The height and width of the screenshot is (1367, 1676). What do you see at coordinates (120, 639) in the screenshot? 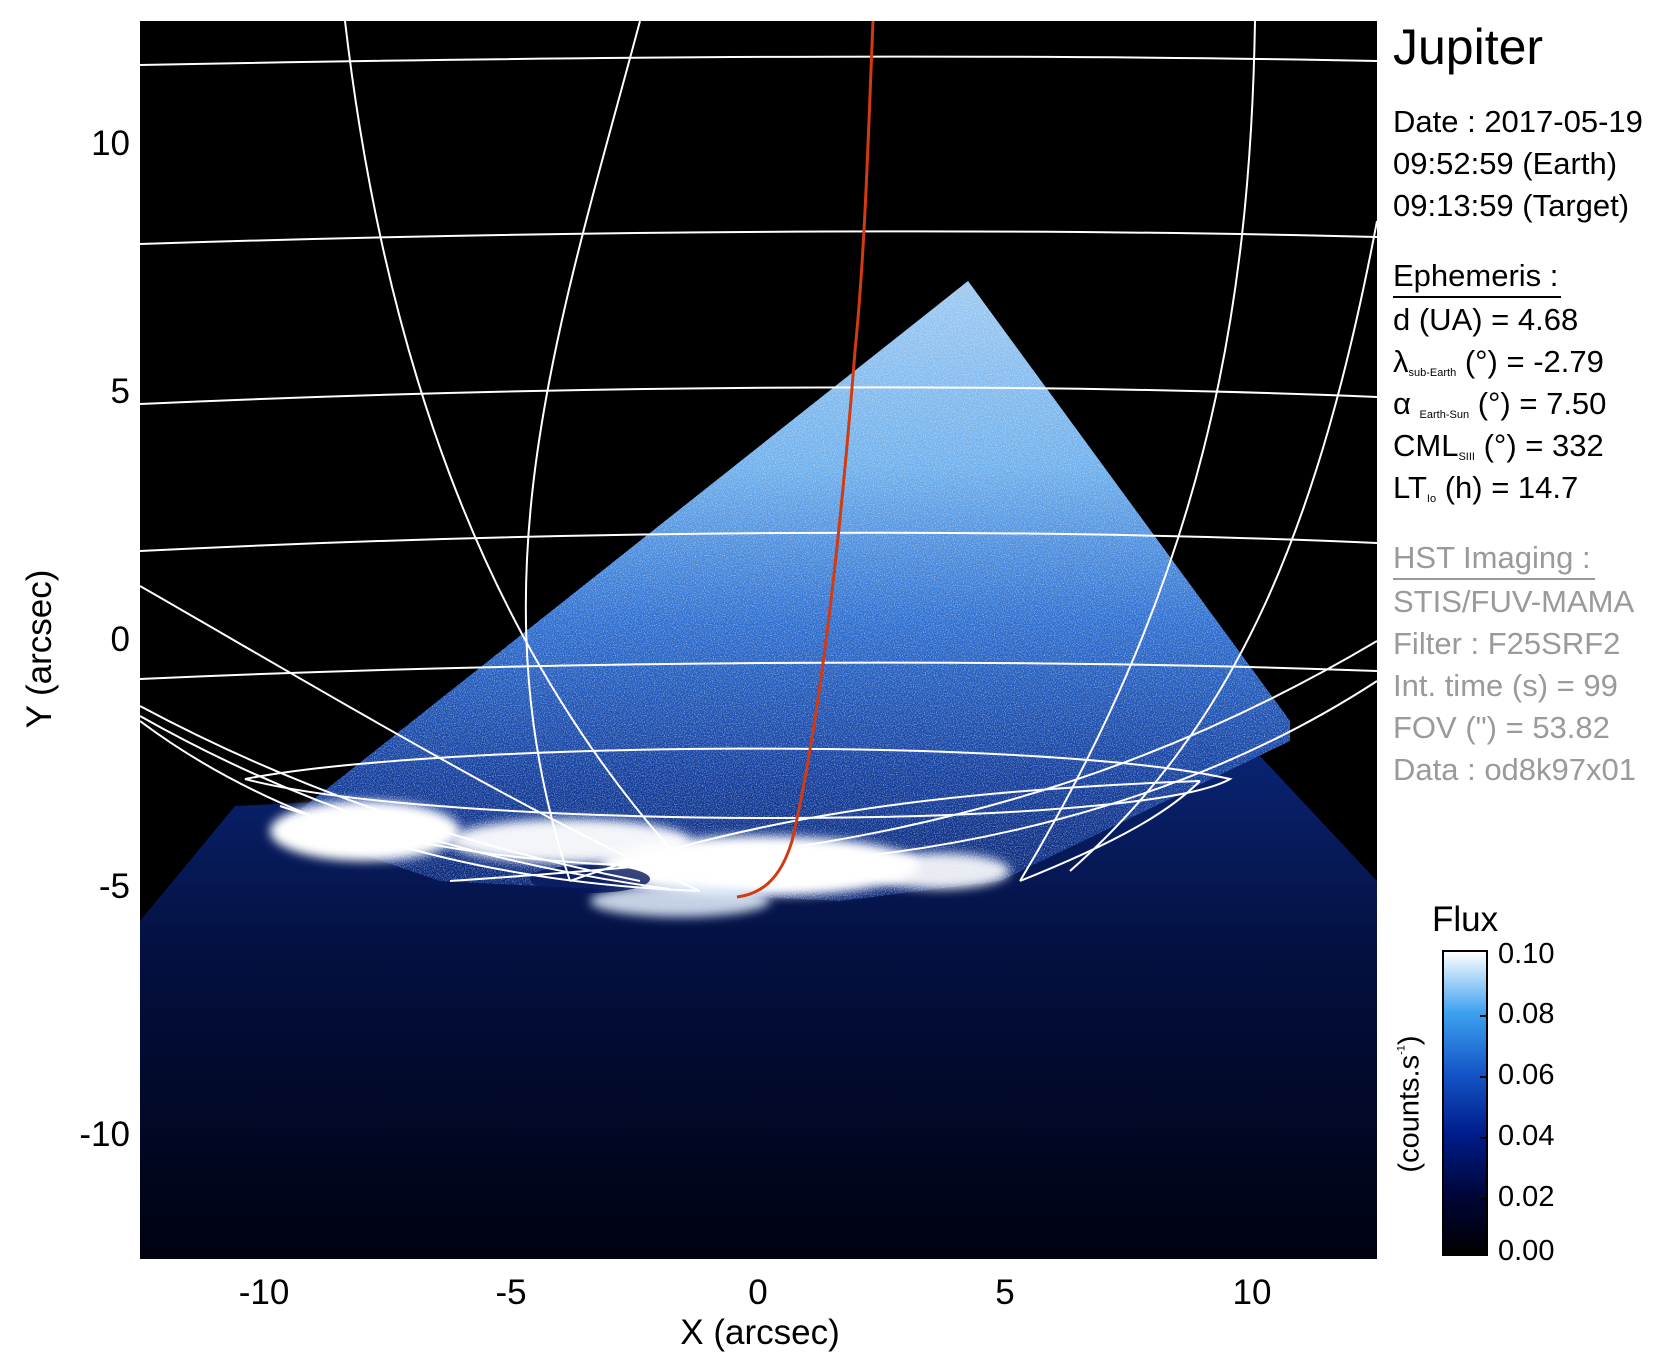
I see `y-tick-label: 0` at bounding box center [120, 639].